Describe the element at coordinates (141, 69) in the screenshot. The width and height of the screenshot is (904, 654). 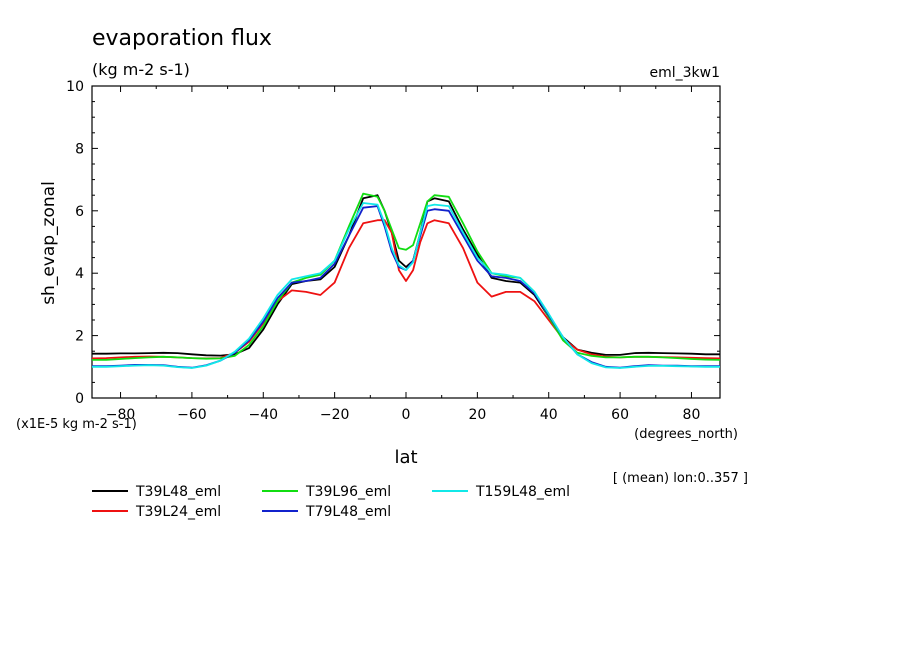
I see `chart-subtitle: (kg m-2 s-1)` at that location.